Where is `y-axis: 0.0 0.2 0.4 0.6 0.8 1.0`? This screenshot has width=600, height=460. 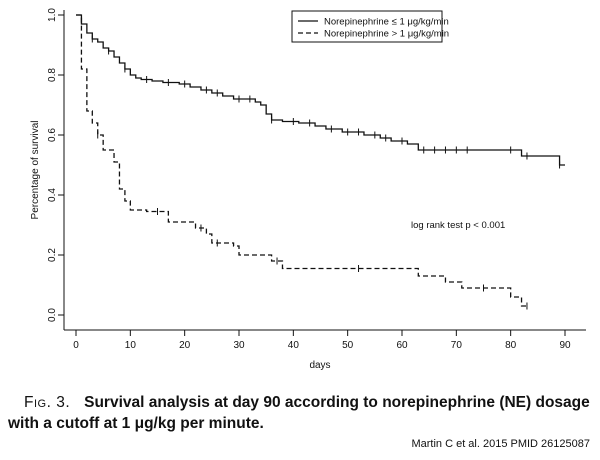 y-axis: 0.0 0.2 0.4 0.6 0.8 1.0 is located at coordinates (55, 165).